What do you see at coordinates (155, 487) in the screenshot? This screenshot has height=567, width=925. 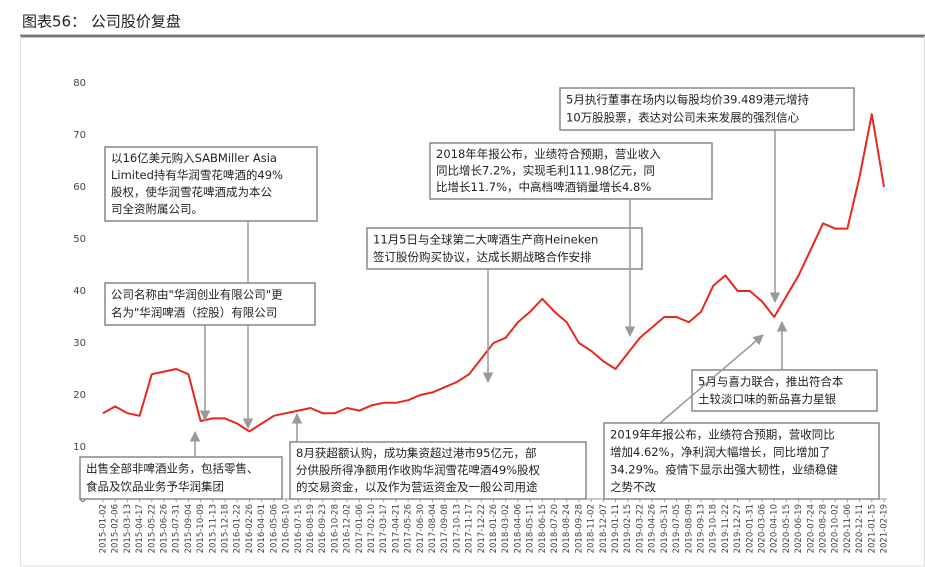 I see `annotation-text: 食品及饮品业务予华润集团` at bounding box center [155, 487].